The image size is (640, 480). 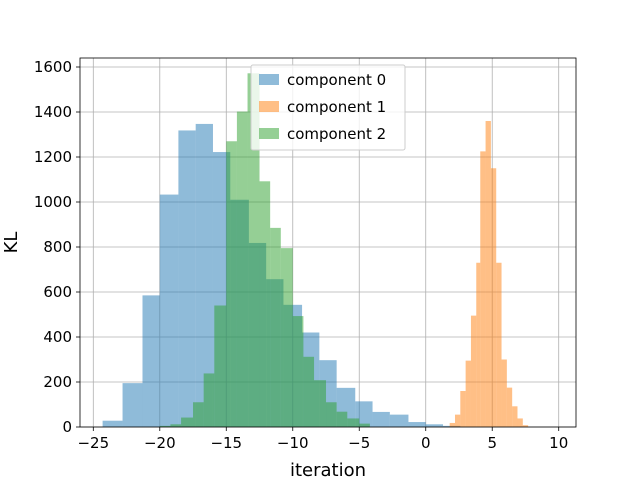 I want to click on legend-label: component 0, so click(x=336, y=80).